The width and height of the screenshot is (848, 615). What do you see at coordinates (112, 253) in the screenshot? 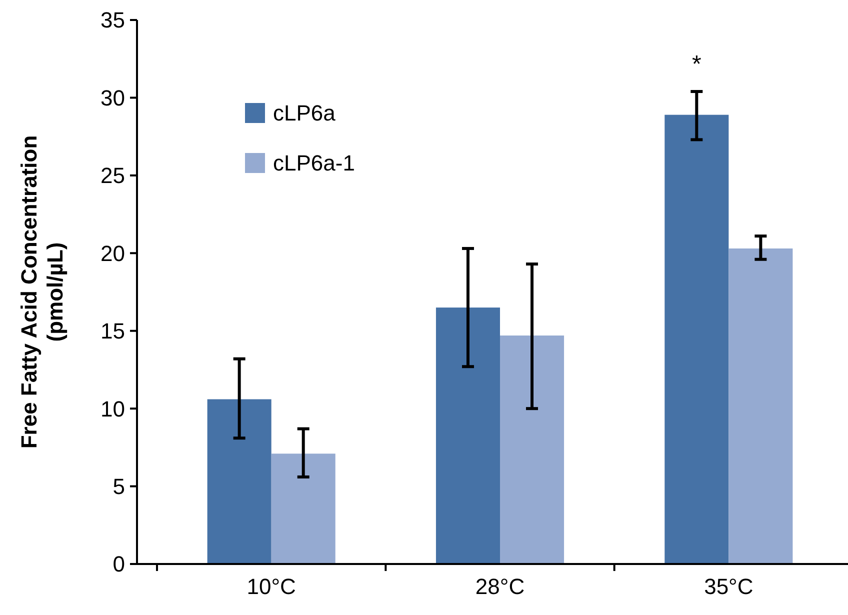
I see `y-tick-label: 20` at bounding box center [112, 253].